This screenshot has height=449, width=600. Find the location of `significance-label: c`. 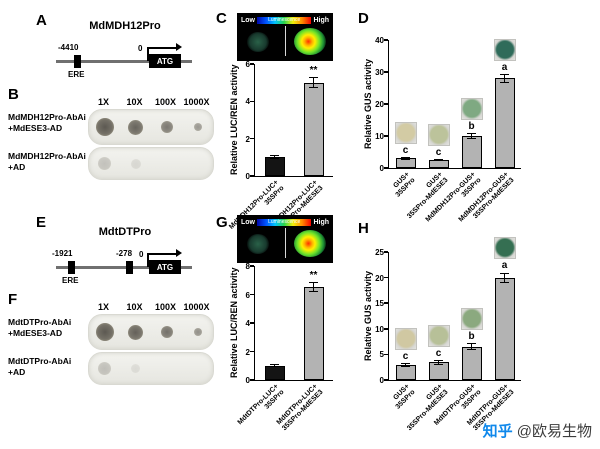

significance-label: c is located at coordinates (405, 356).